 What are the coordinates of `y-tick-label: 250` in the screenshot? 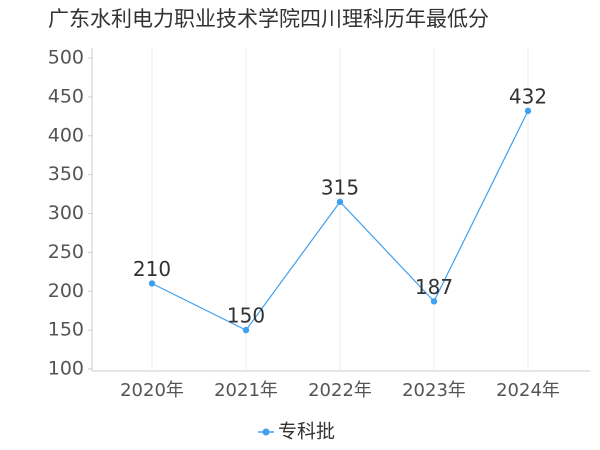 It's located at (66, 252).